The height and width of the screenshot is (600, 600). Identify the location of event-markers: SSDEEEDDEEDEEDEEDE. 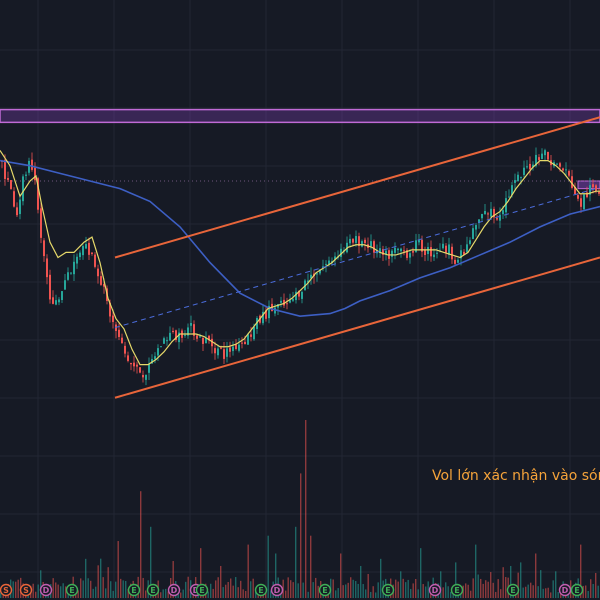
(292, 590).